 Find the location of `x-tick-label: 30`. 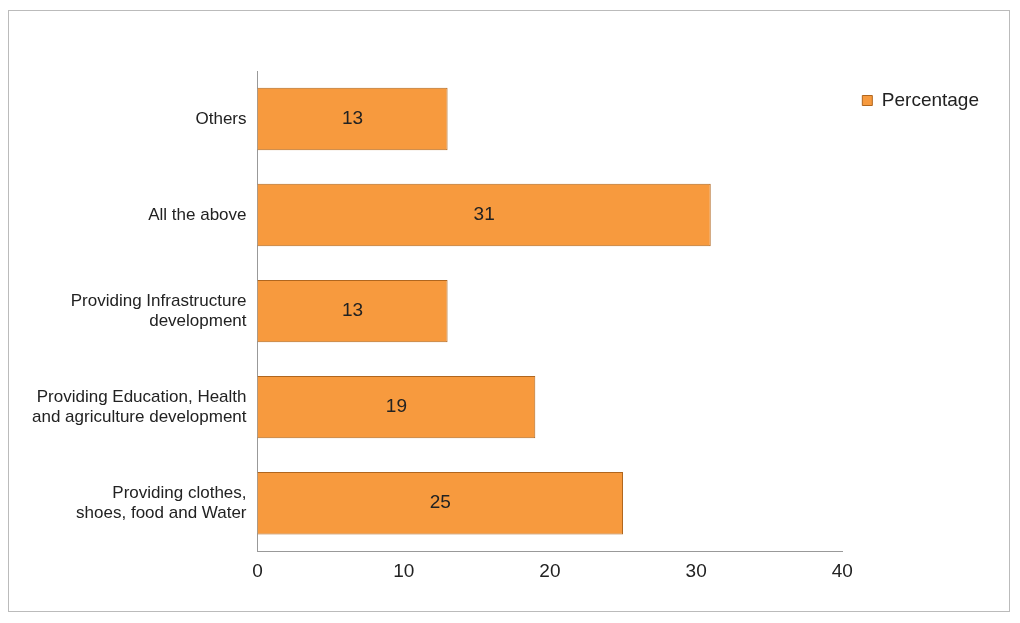

x-tick-label: 30 is located at coordinates (696, 570).